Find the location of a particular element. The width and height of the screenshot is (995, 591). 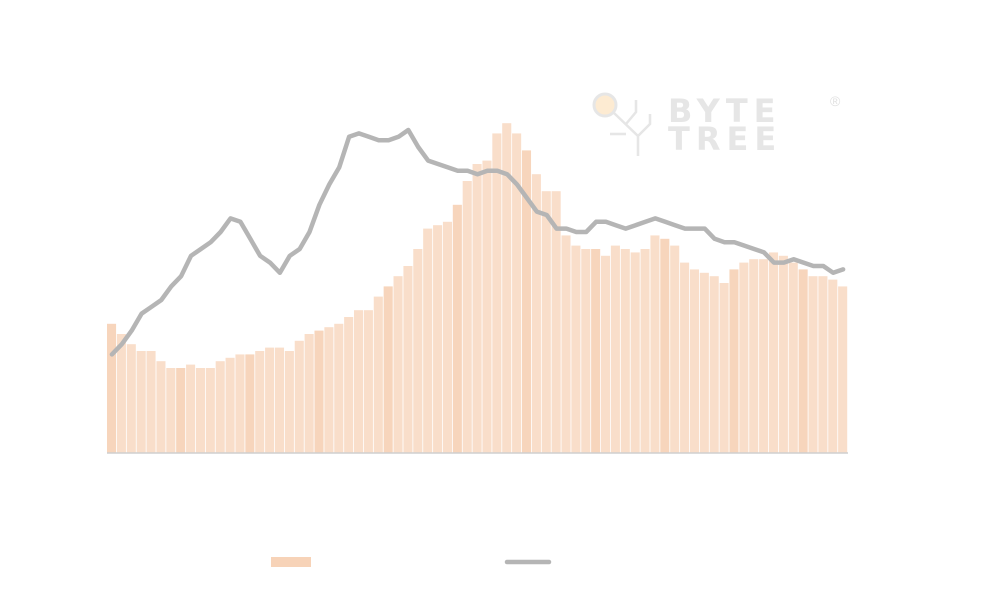

watermark-mark: ® is located at coordinates (835, 101).